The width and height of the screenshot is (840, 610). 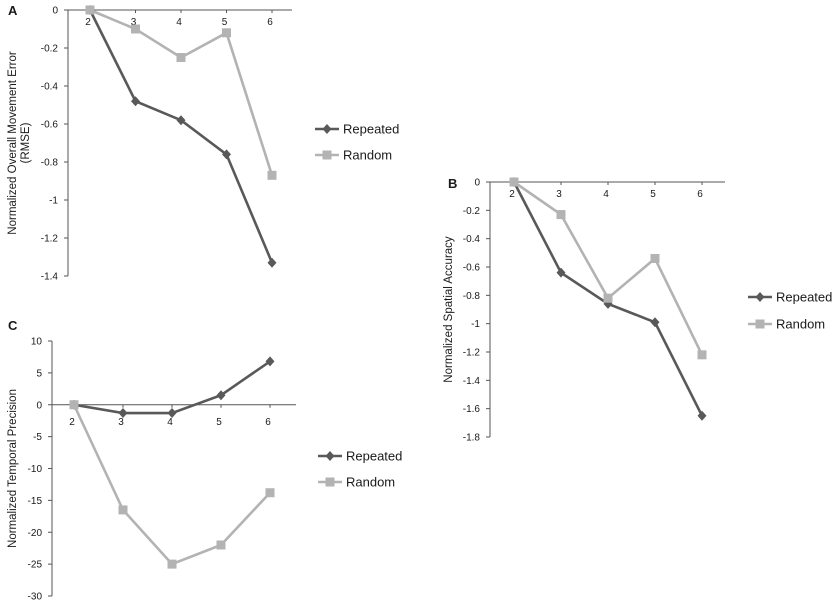 What do you see at coordinates (790, 311) in the screenshot?
I see `legend-b: Repeated Random` at bounding box center [790, 311].